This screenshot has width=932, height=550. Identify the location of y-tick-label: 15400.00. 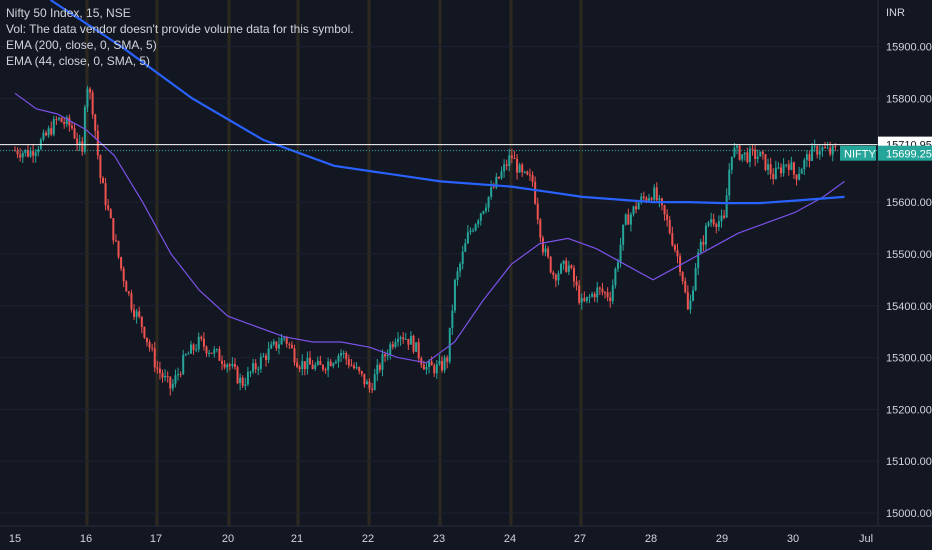
(909, 307).